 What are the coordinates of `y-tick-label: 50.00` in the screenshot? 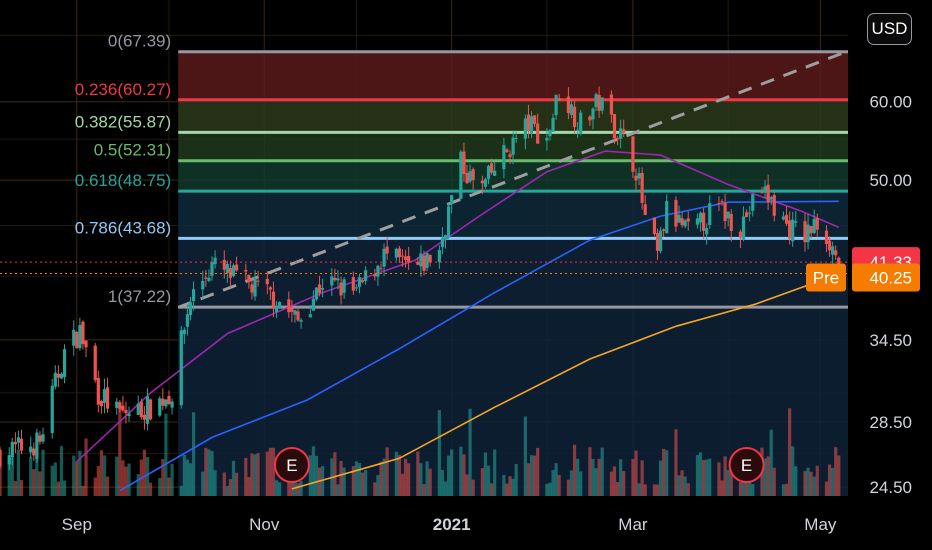 It's located at (890, 180).